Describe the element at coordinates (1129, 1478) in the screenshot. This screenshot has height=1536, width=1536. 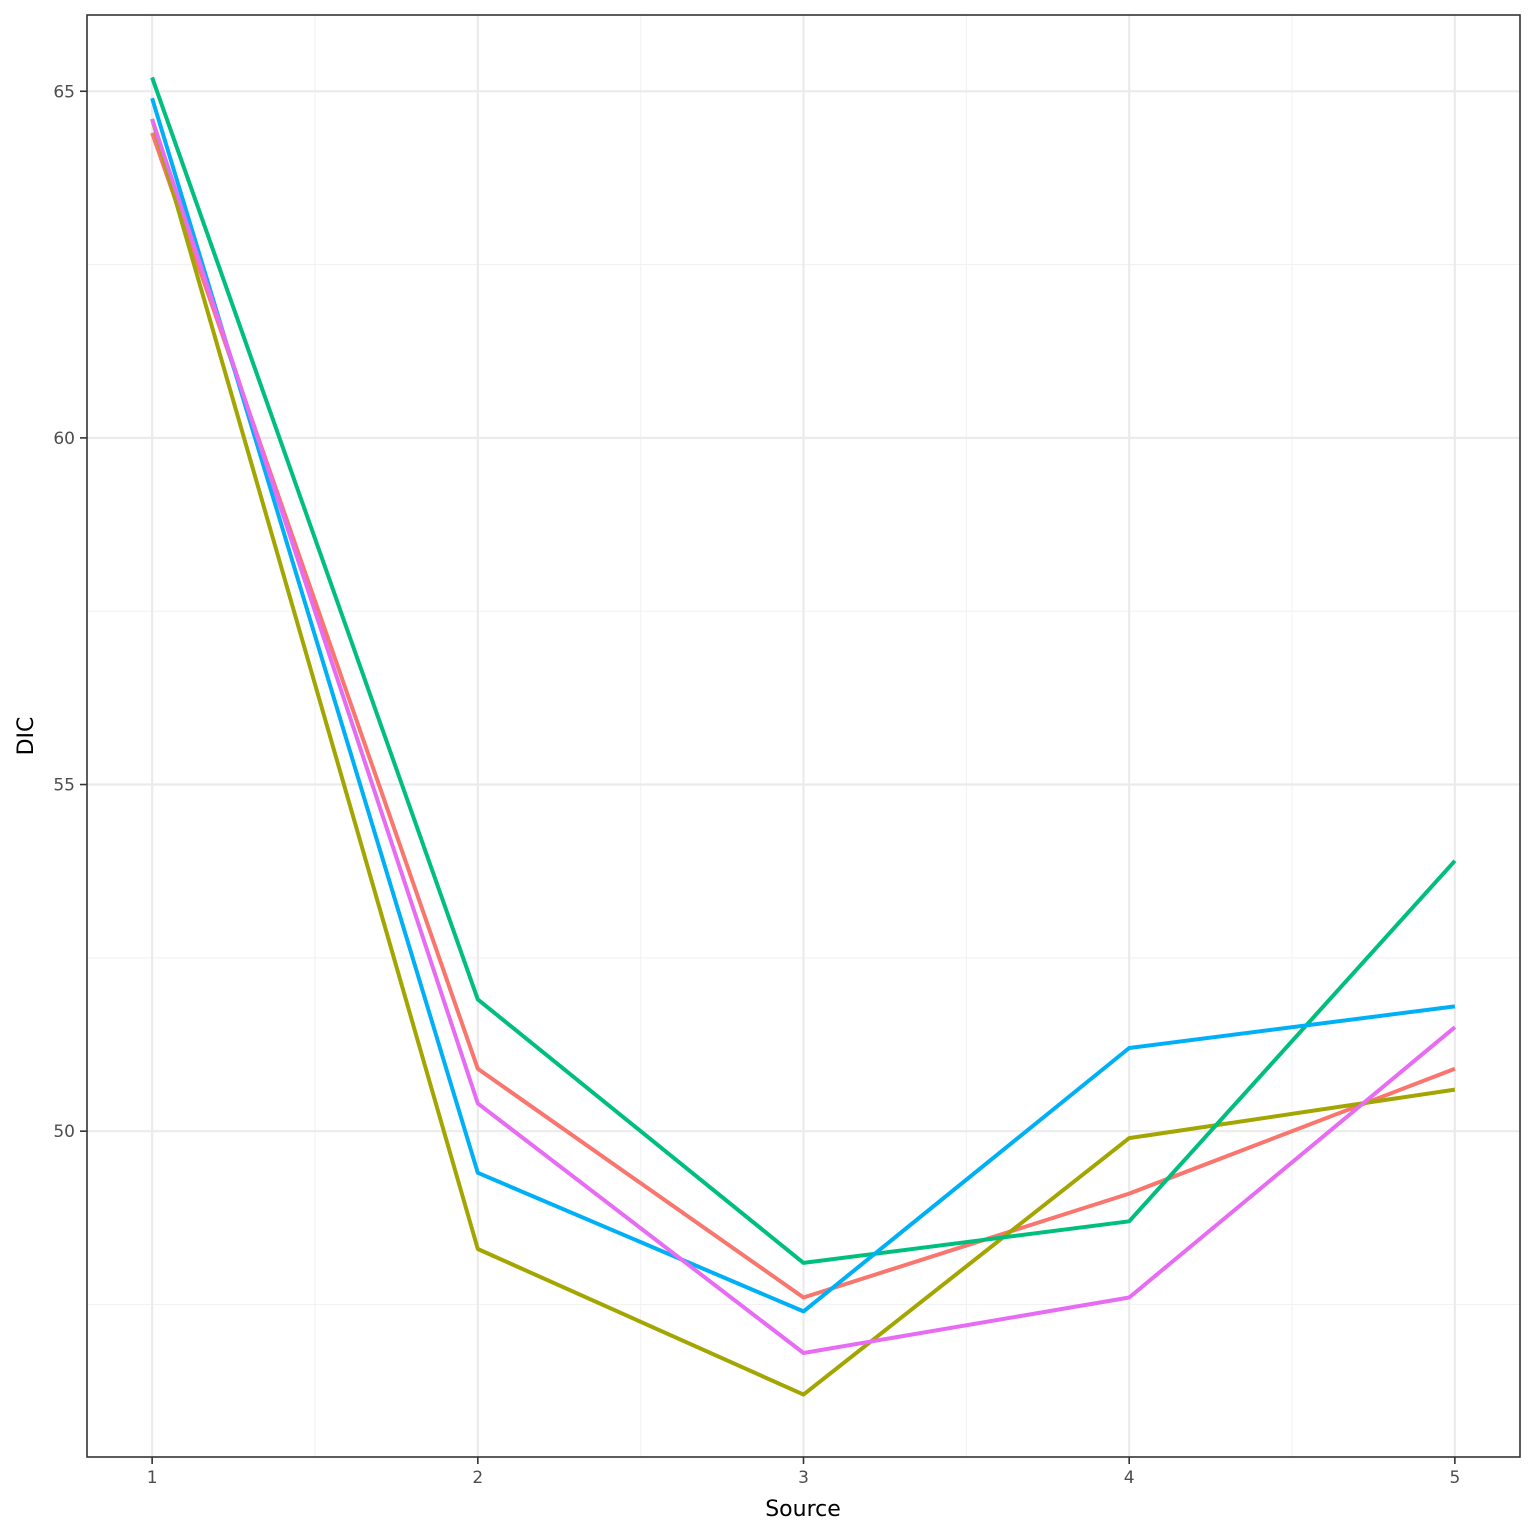
I see `x-tick-label: 4` at that location.